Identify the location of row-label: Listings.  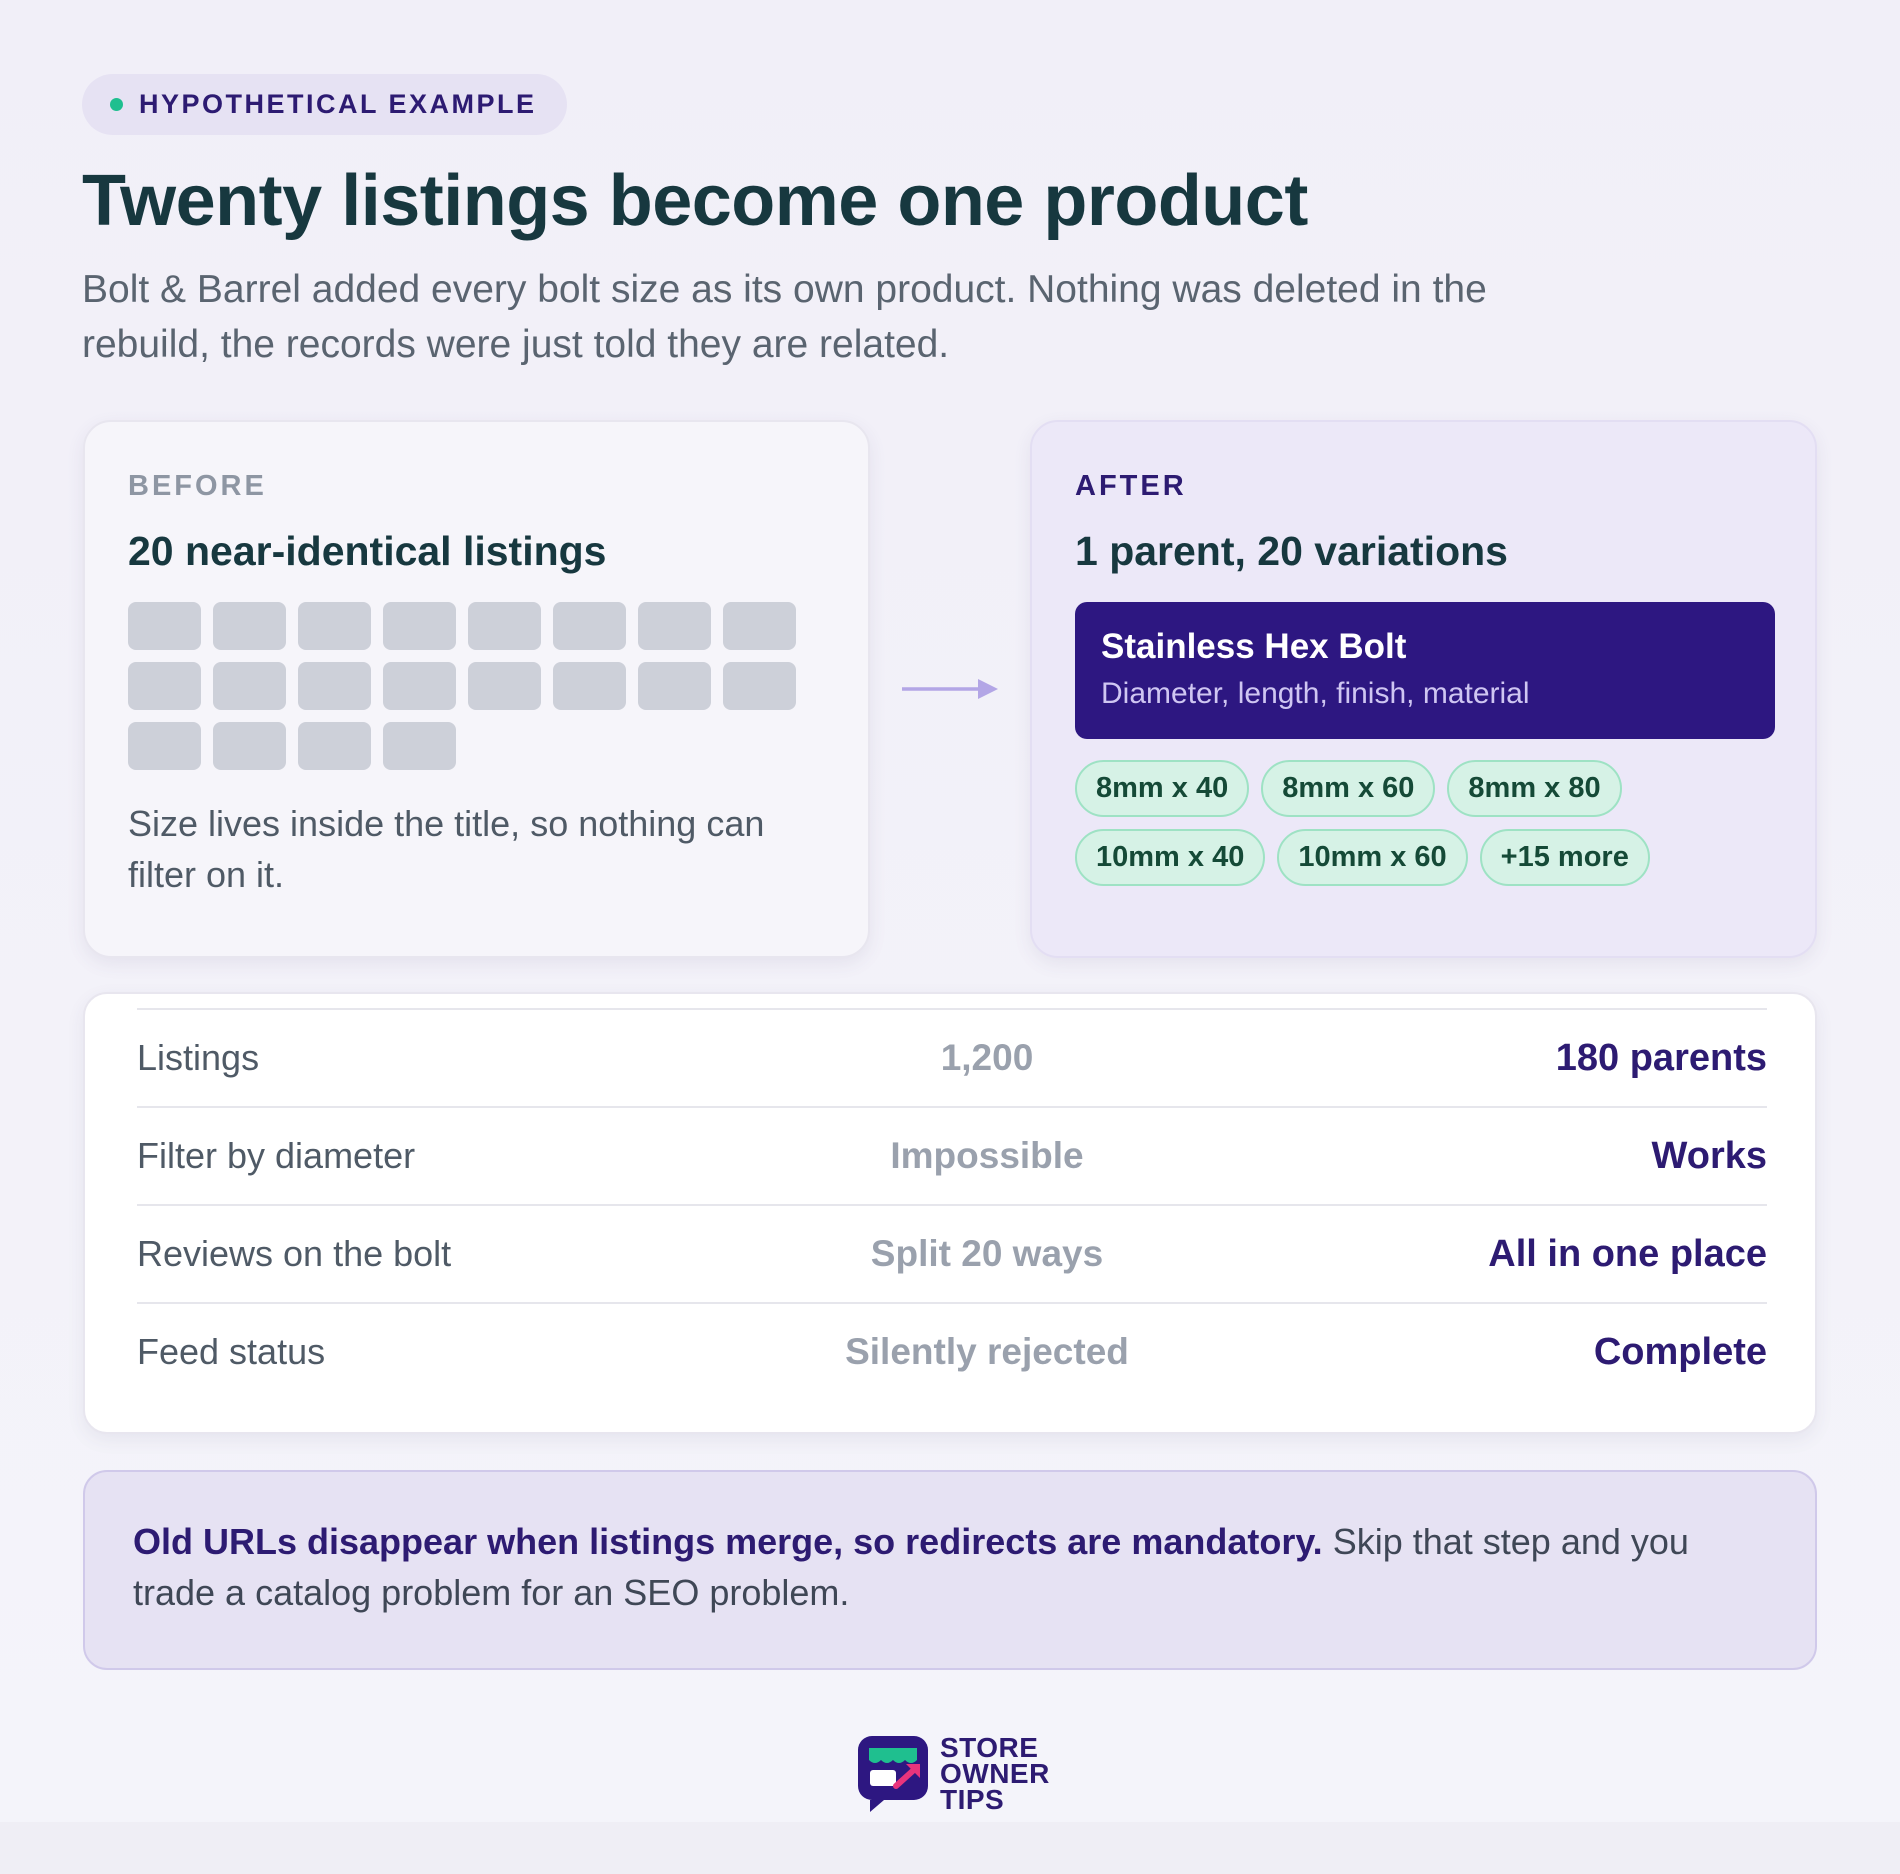
(198, 1057).